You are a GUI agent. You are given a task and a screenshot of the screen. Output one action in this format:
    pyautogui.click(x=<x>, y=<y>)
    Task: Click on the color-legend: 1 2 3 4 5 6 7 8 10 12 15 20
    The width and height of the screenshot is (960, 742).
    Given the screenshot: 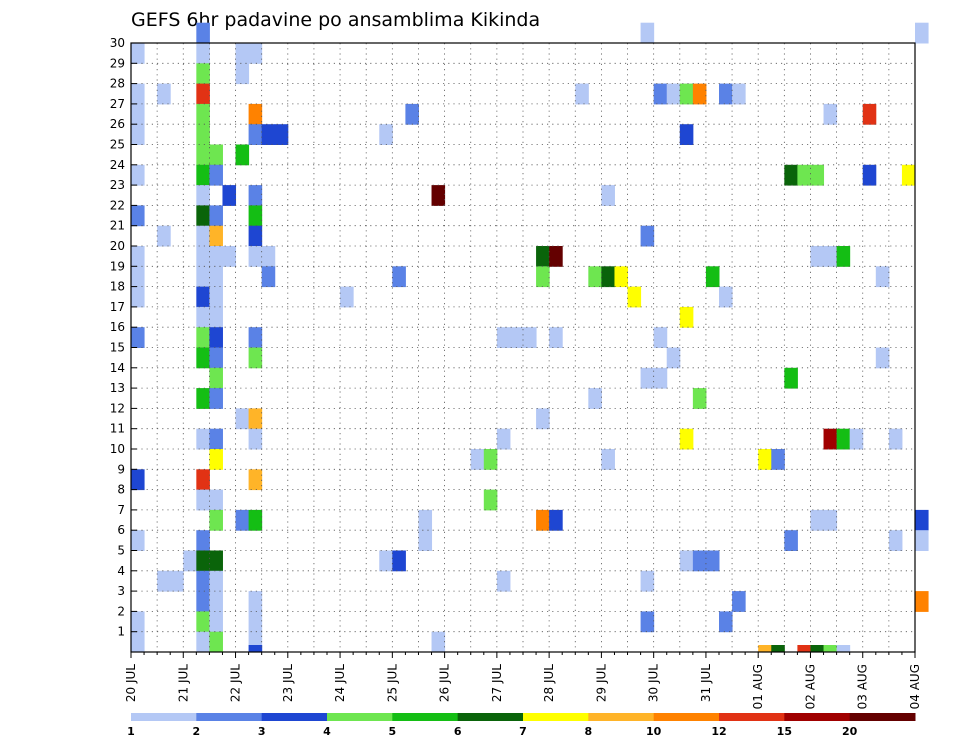 What is the action you would take?
    pyautogui.click(x=521, y=725)
    